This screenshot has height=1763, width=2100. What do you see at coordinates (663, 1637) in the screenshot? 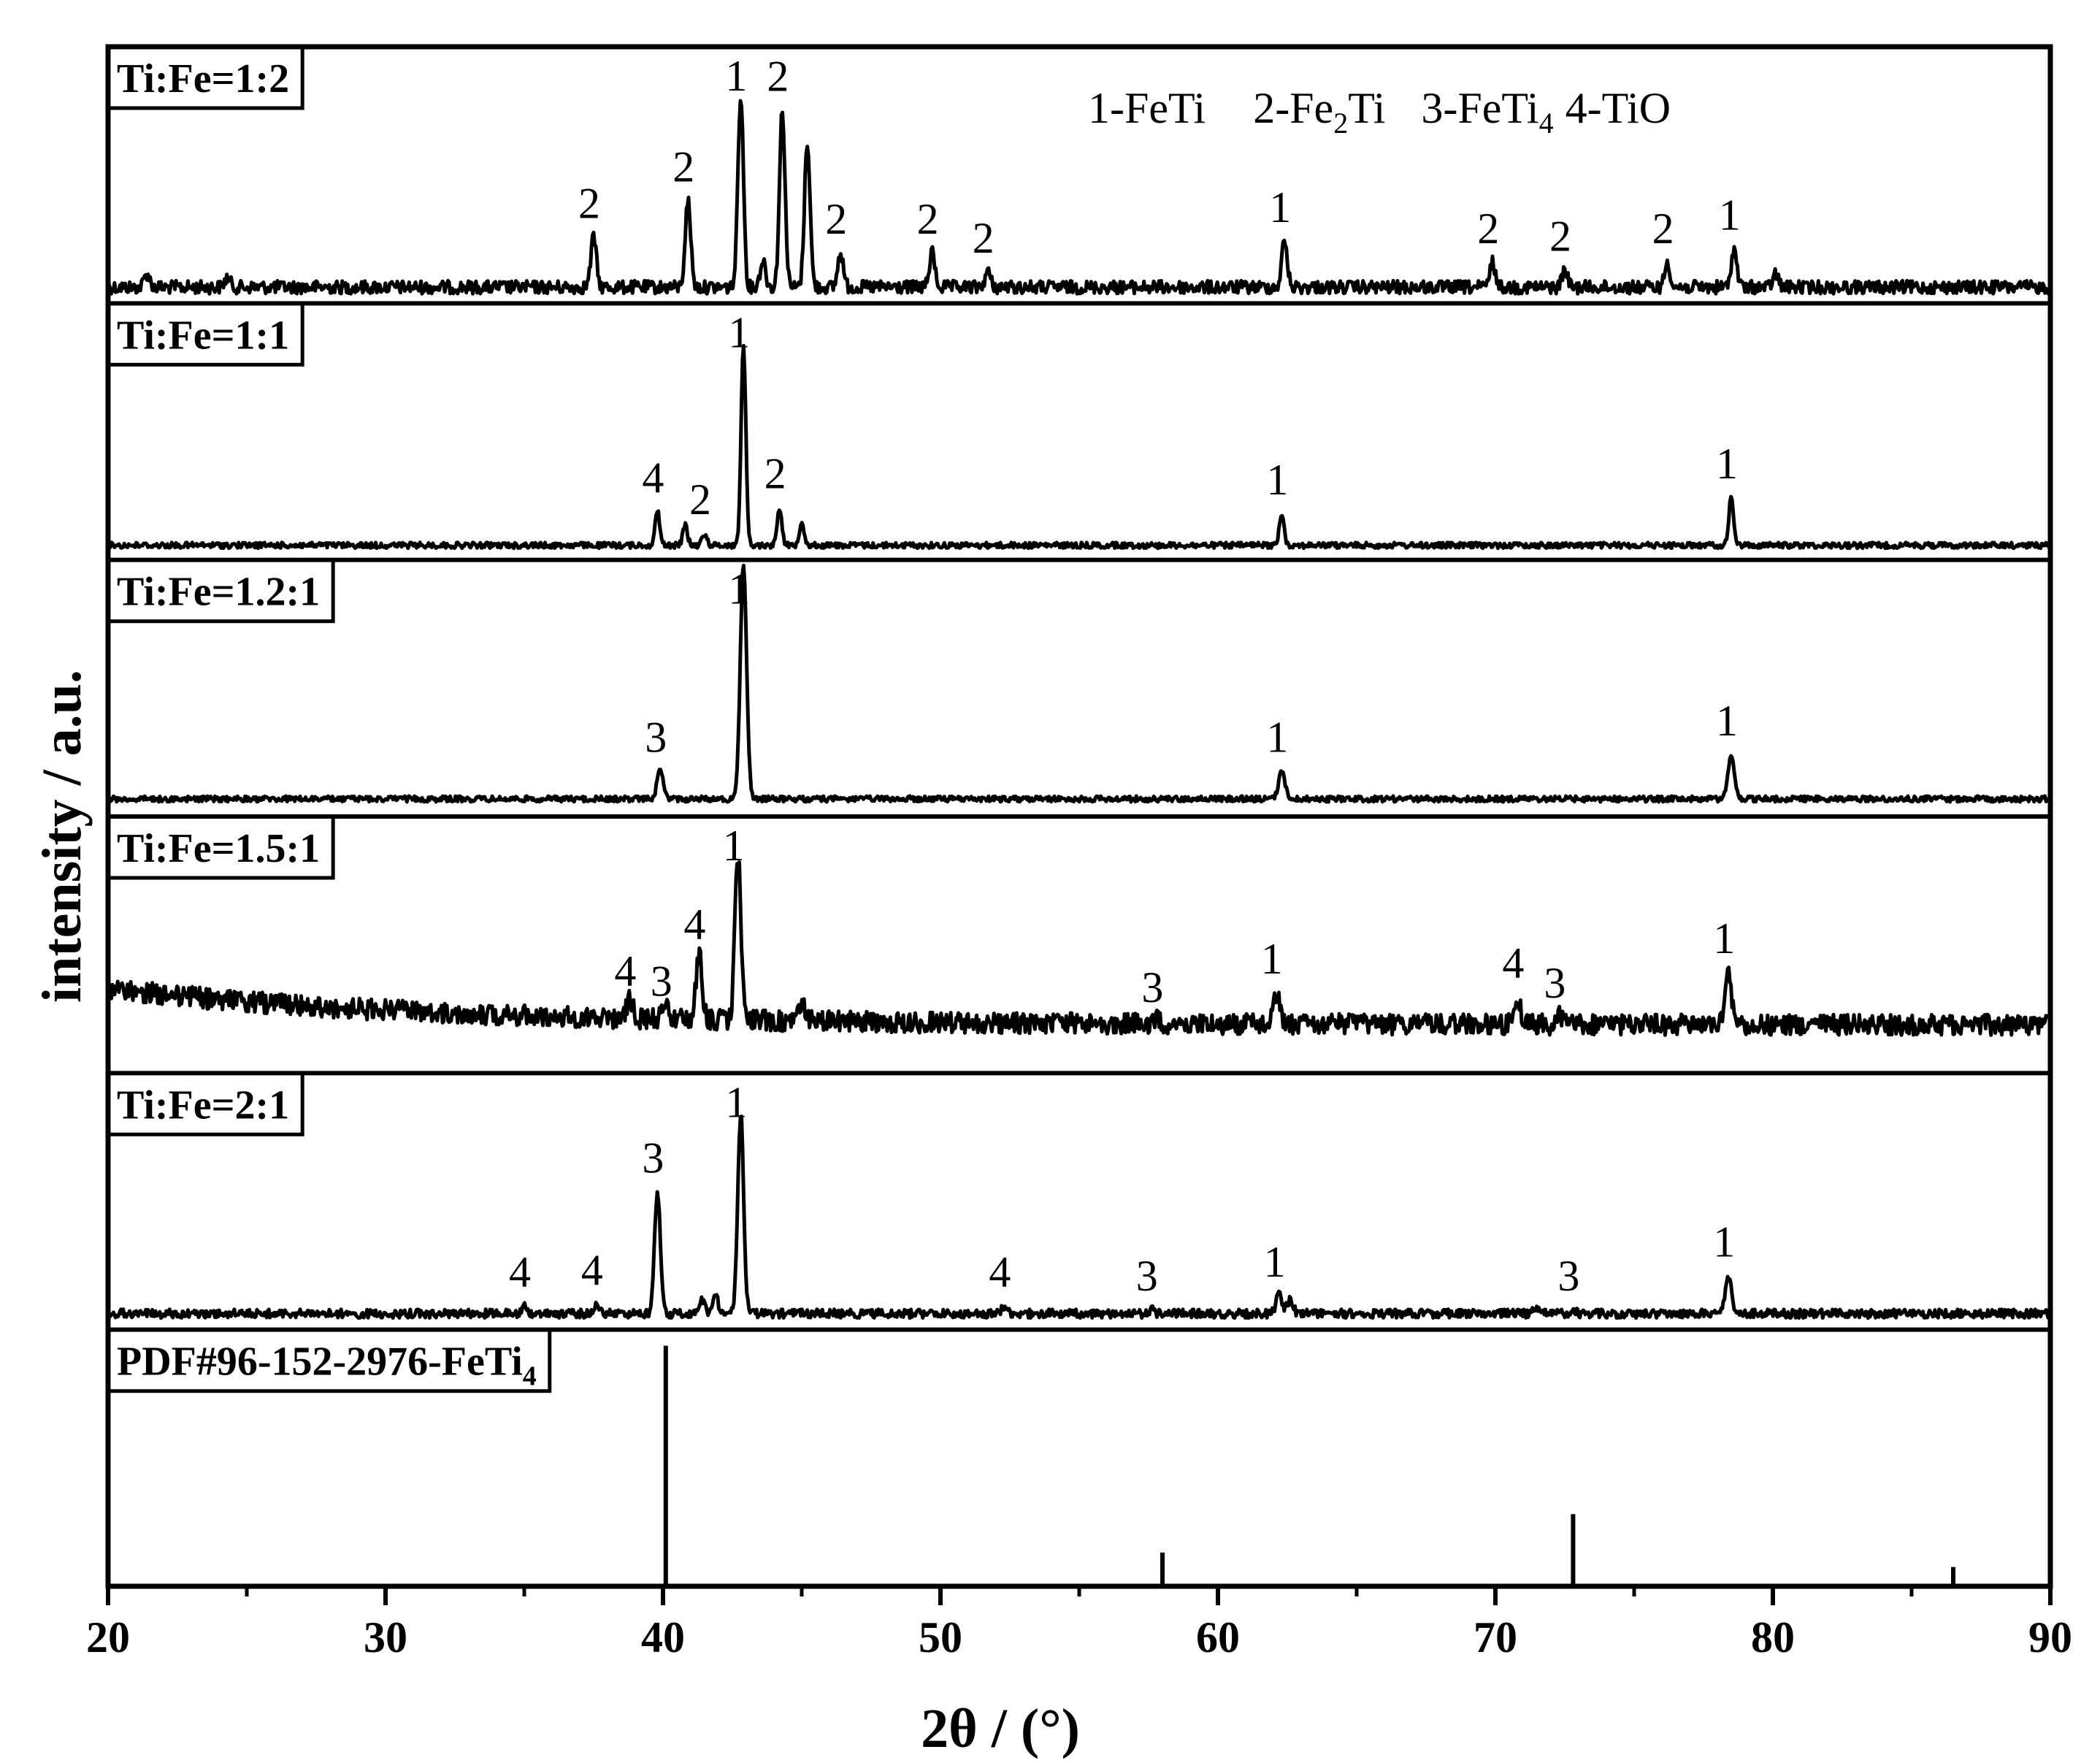
I see `x-tick-label: 40` at bounding box center [663, 1637].